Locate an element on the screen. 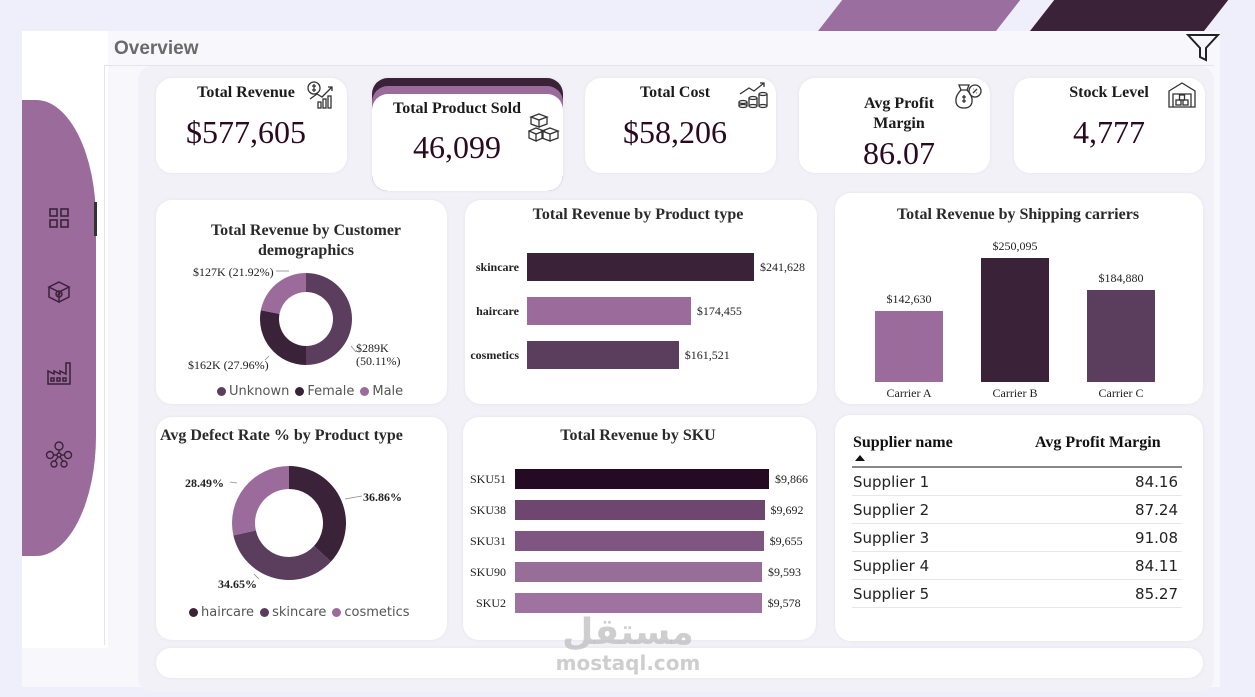 The height and width of the screenshot is (697, 1255). leader-lines is located at coordinates (296, 530).